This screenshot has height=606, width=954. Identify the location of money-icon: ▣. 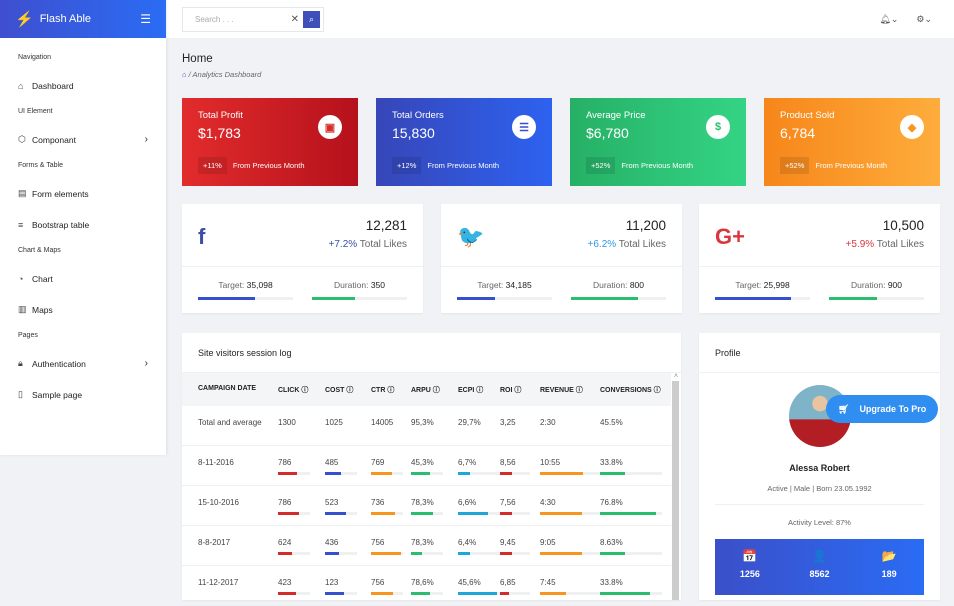
(330, 127).